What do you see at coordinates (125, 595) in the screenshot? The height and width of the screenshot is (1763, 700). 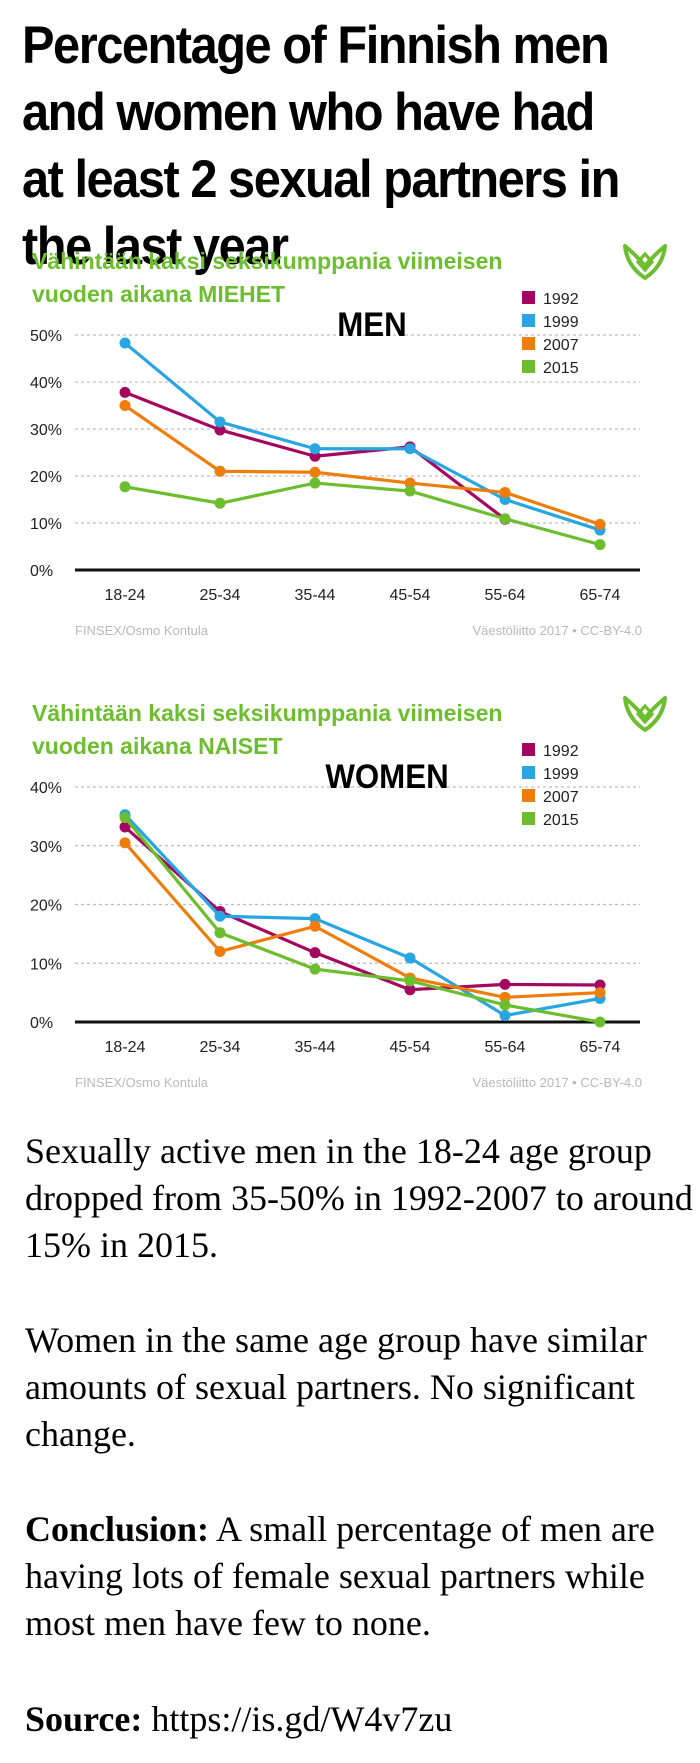 I see `men-x-tick-label: 18-24` at bounding box center [125, 595].